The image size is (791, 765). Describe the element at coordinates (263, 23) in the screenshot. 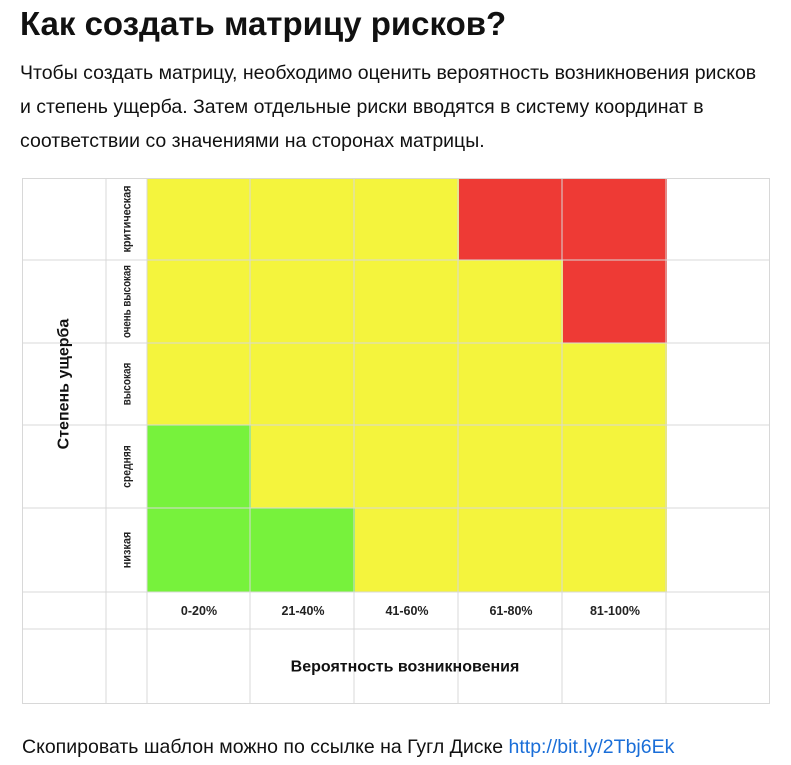

I see `page-title: Как создать матрицу рисков?` at that location.